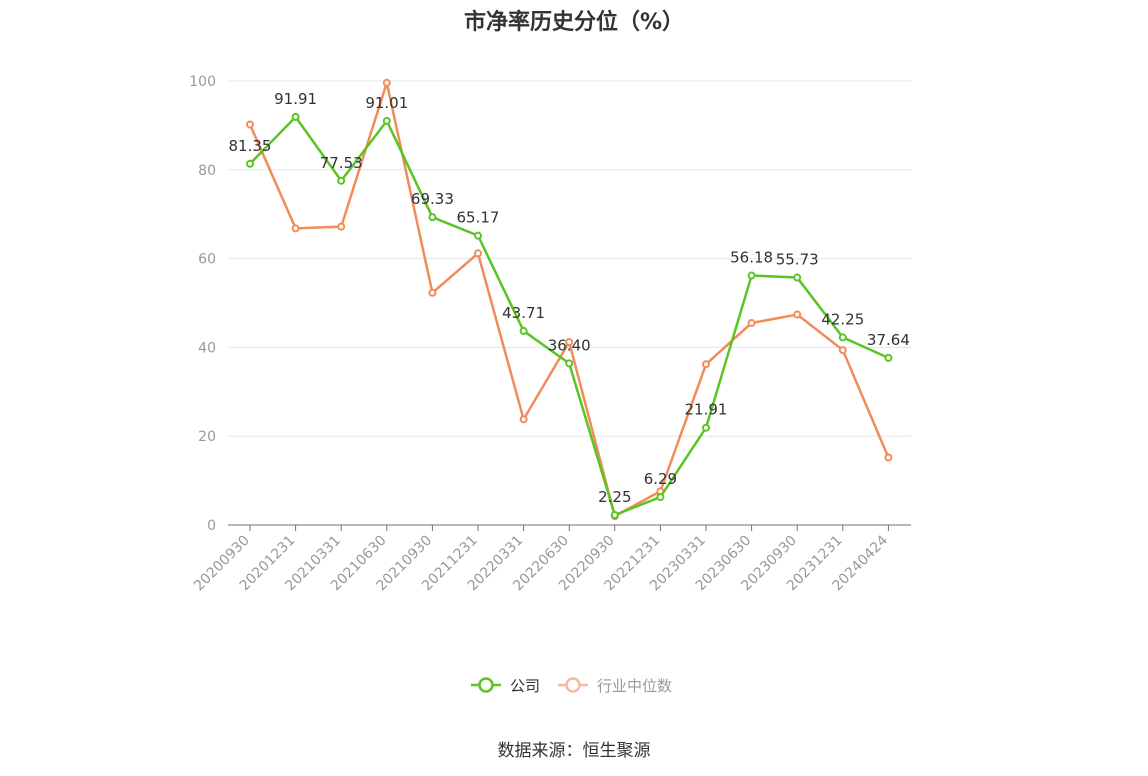 The image size is (1148, 776). I want to click on data-label: 55.73, so click(797, 260).